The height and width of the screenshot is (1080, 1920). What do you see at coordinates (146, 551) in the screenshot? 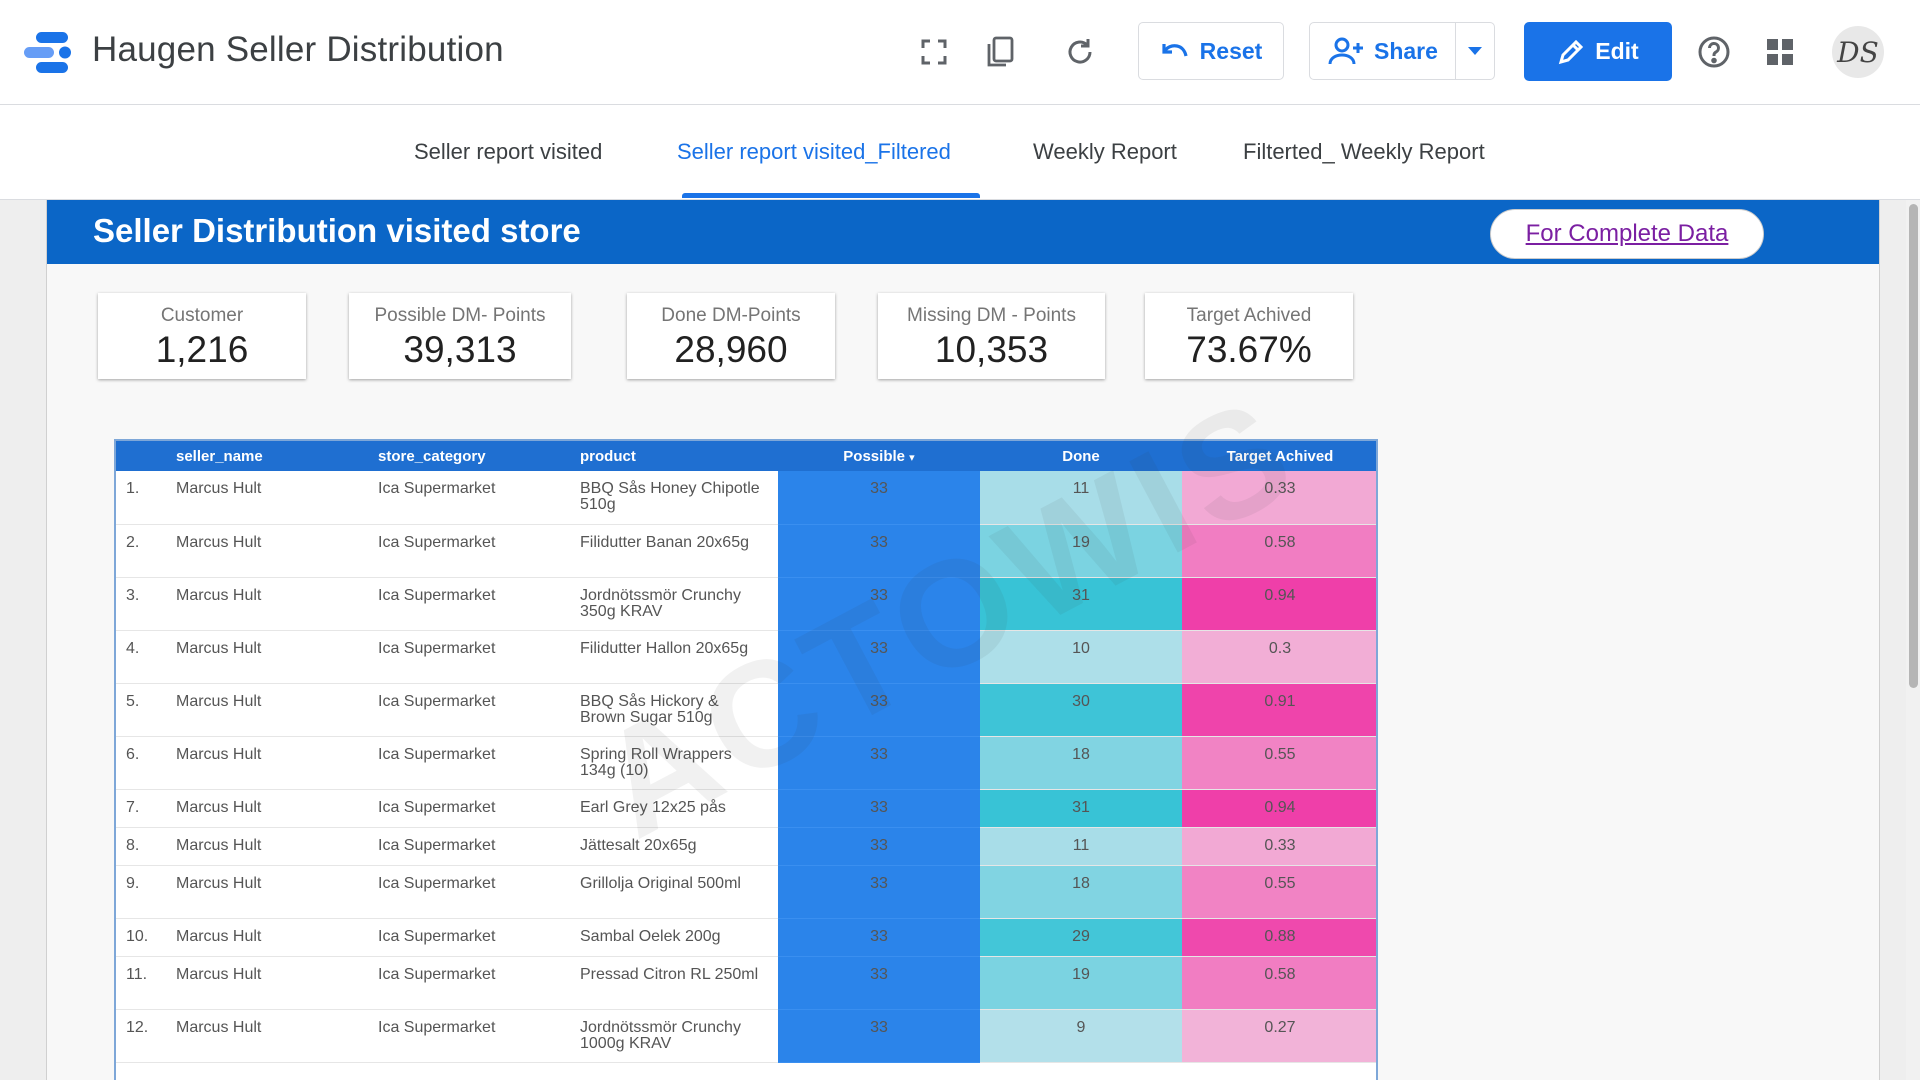
I see `row-number: 2.` at bounding box center [146, 551].